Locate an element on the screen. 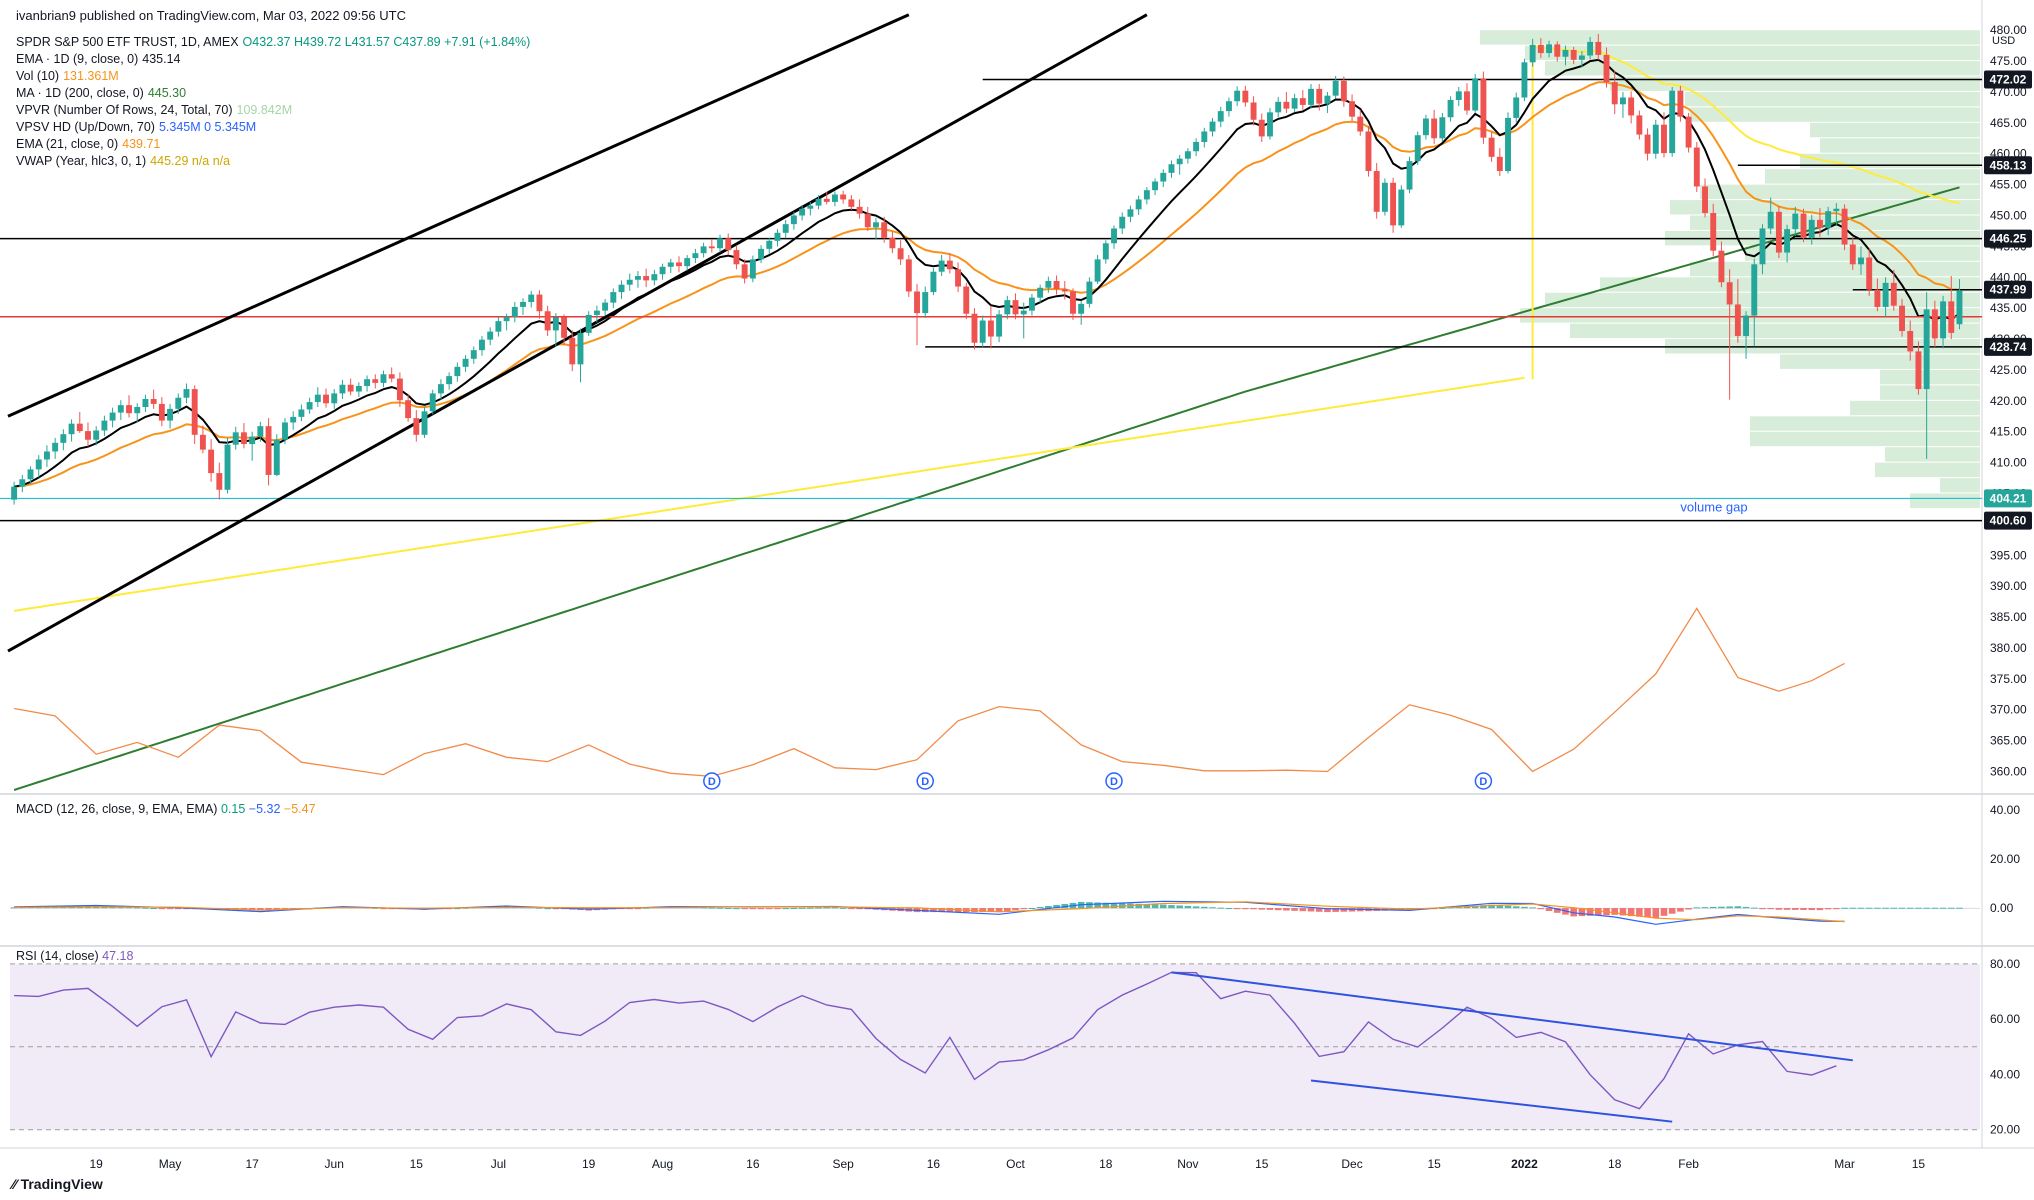 This screenshot has height=1200, width=2034. date-tick-label: Jun is located at coordinates (334, 1164).